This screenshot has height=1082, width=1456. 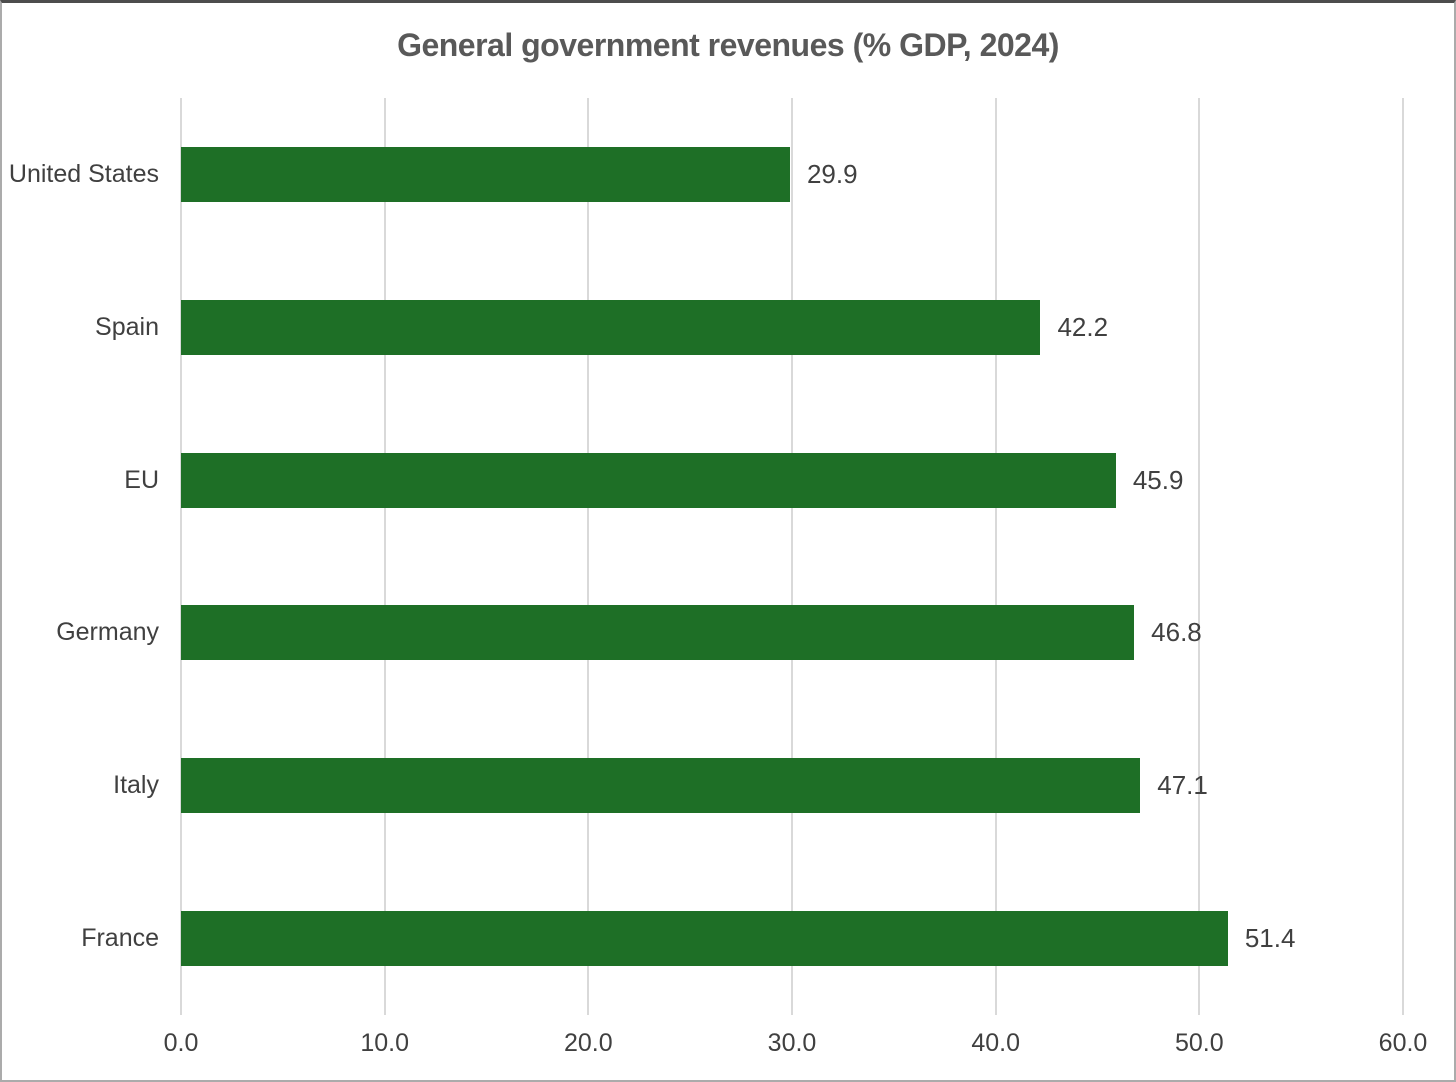 What do you see at coordinates (80, 556) in the screenshot?
I see `category-axis: United States Spain EU Germany Italy France` at bounding box center [80, 556].